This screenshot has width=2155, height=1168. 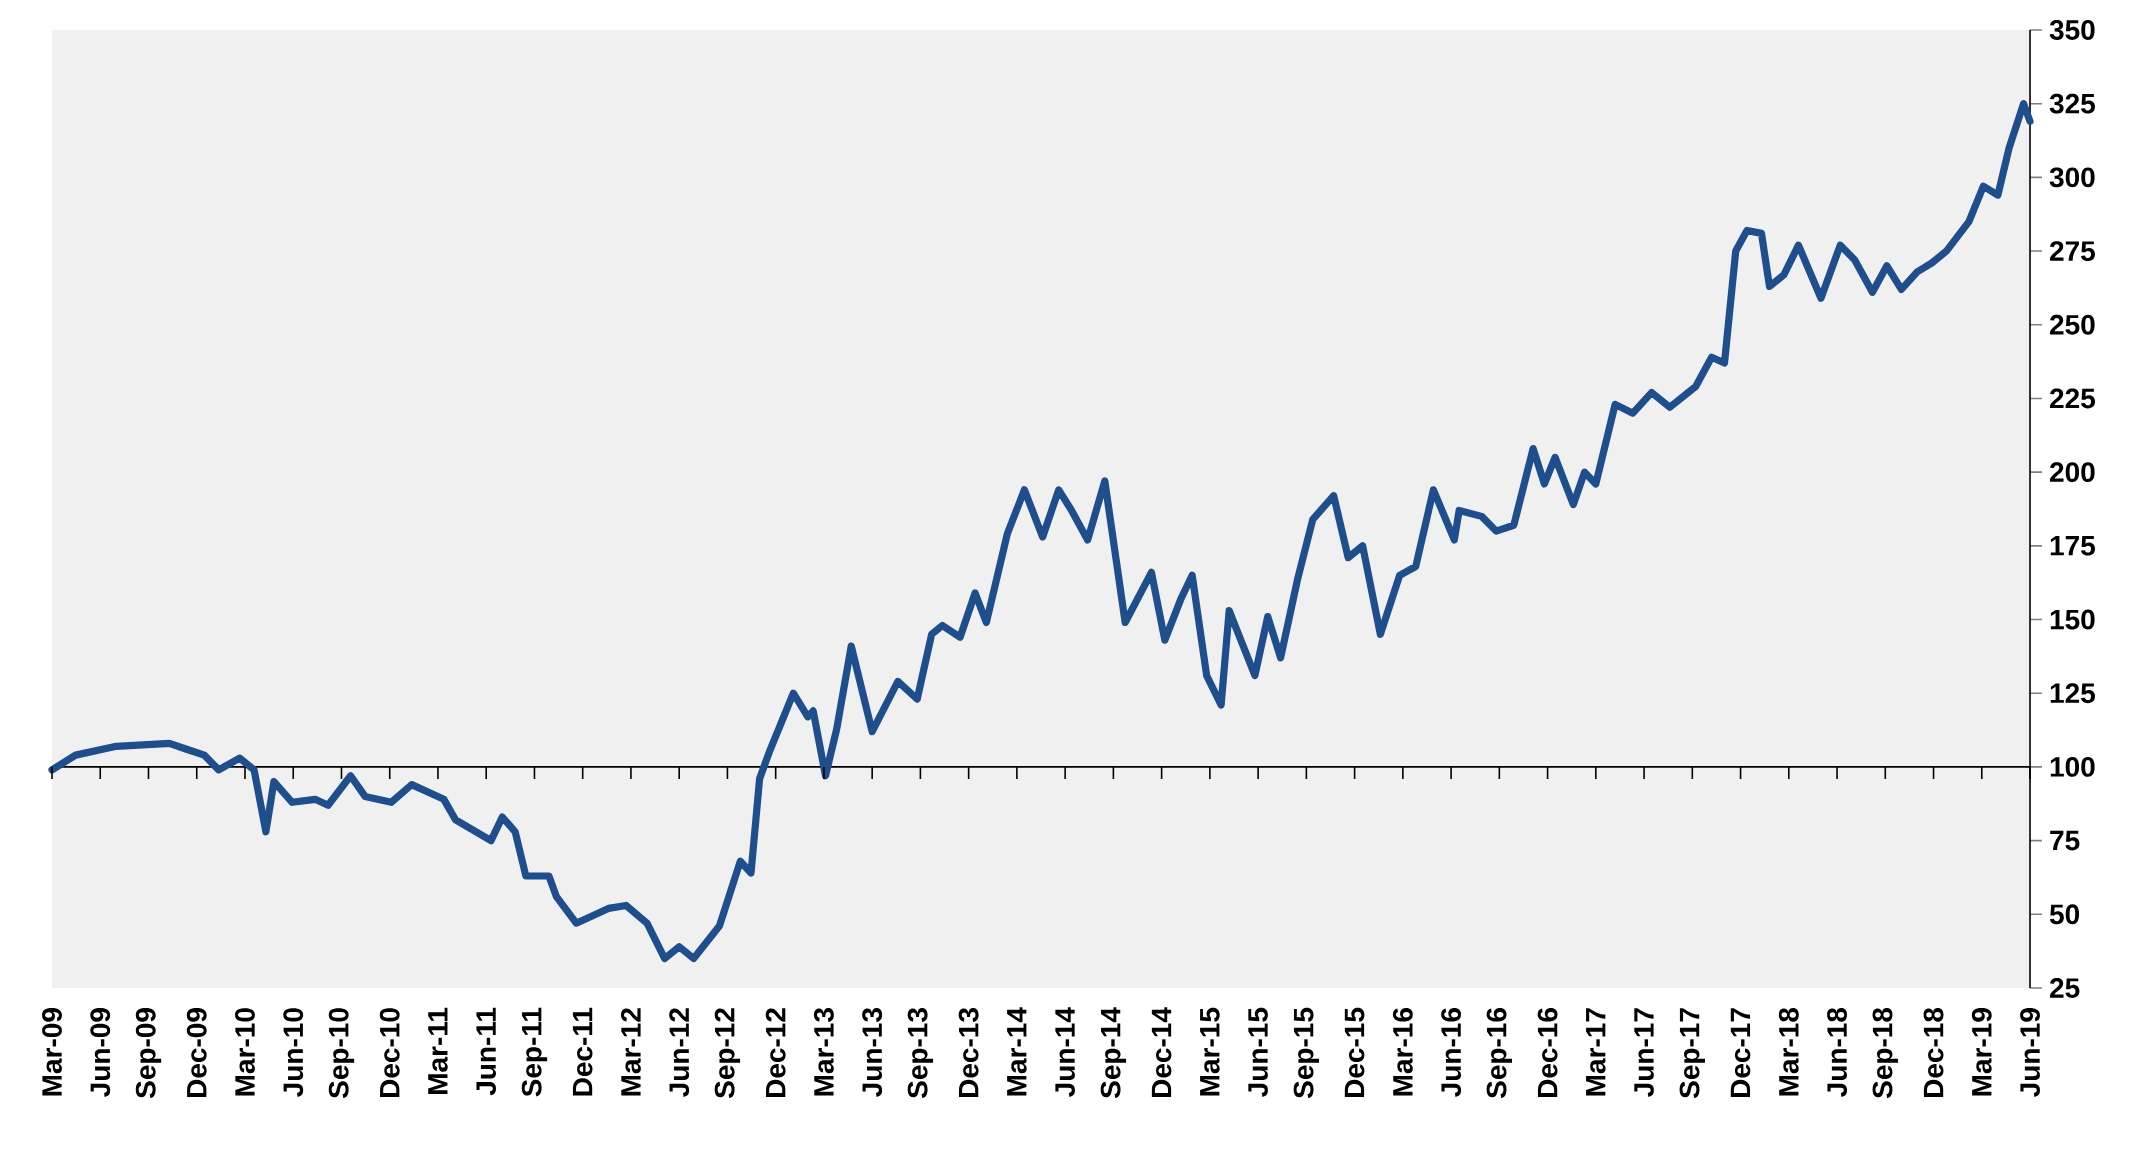 What do you see at coordinates (1788, 1051) in the screenshot?
I see `x-tick-label: Mar-18` at bounding box center [1788, 1051].